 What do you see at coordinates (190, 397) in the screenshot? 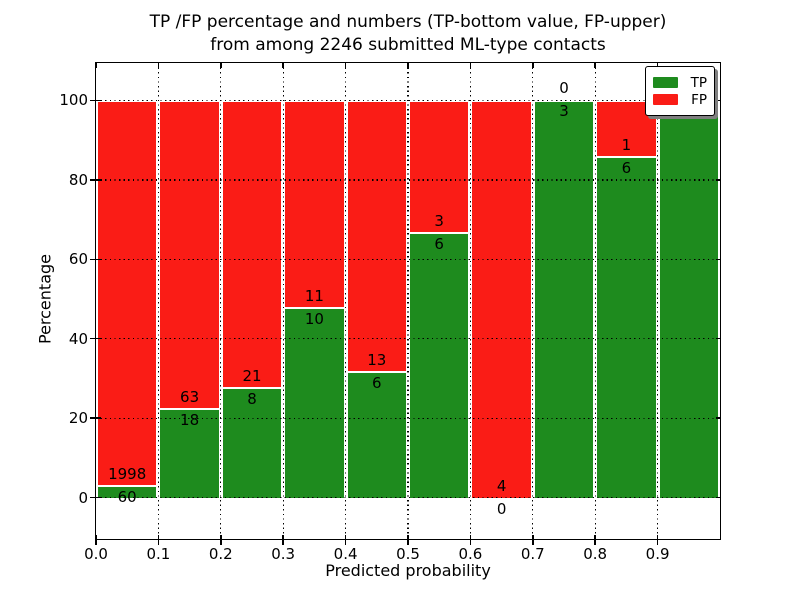
I see `bar-label-fp: 63` at bounding box center [190, 397].